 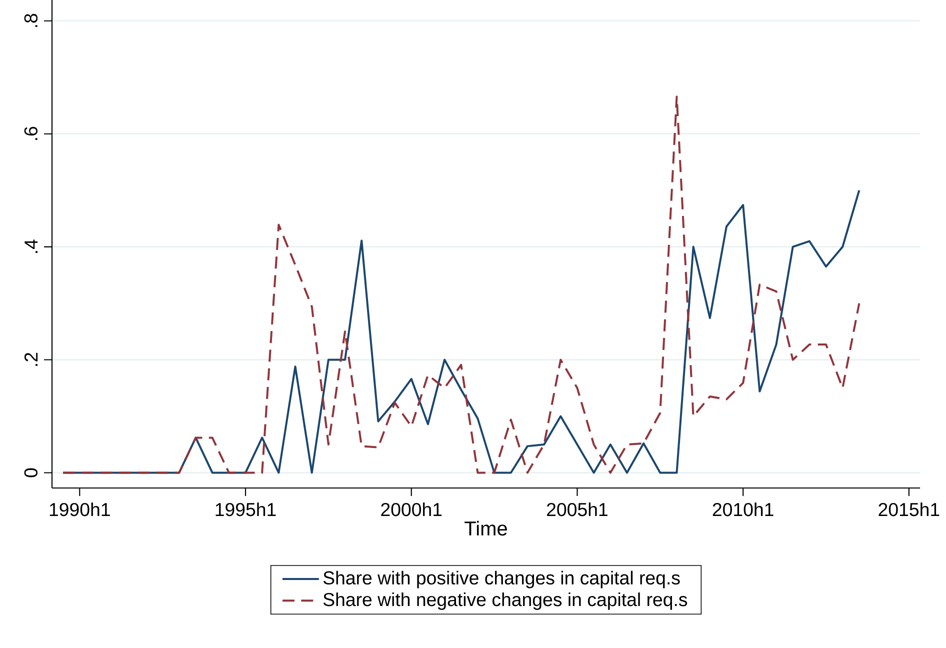 I want to click on x-tick-label: 2005h1, so click(x=577, y=509).